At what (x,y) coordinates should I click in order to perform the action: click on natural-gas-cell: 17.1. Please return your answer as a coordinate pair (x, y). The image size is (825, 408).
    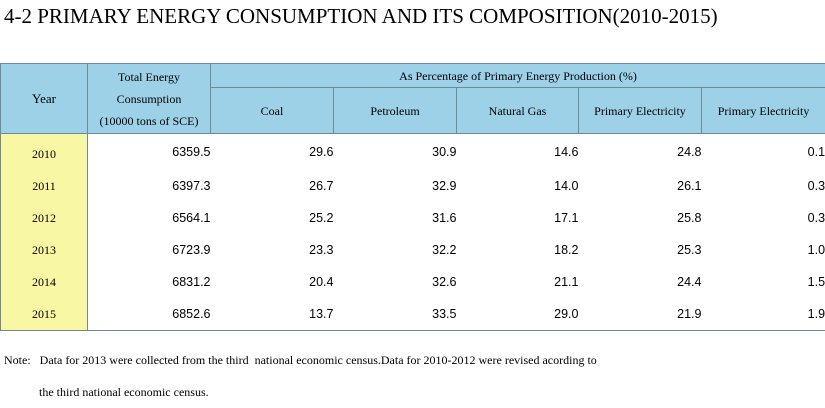
    Looking at the image, I should click on (566, 218).